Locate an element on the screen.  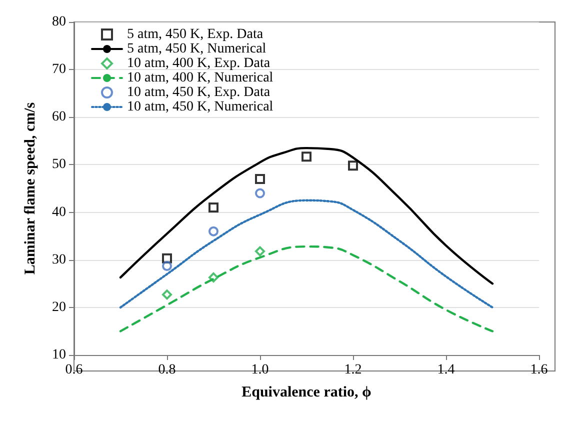
x-tick-label: 1.2 is located at coordinates (353, 370).